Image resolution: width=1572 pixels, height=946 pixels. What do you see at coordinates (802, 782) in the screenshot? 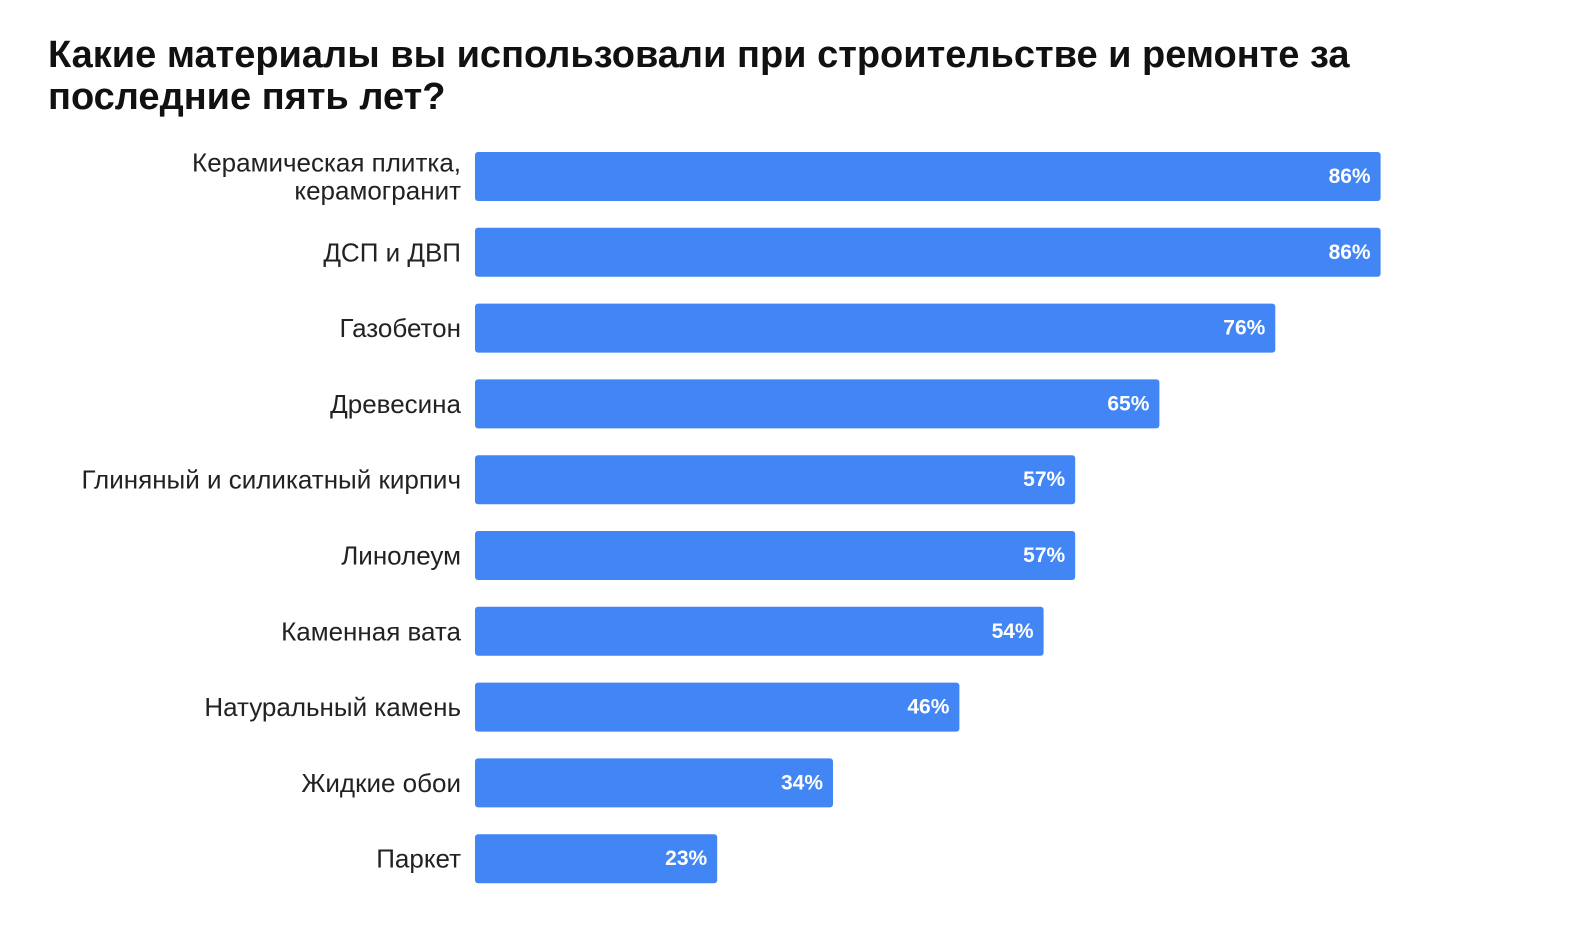
I see `bar-value-label: 34%` at bounding box center [802, 782].